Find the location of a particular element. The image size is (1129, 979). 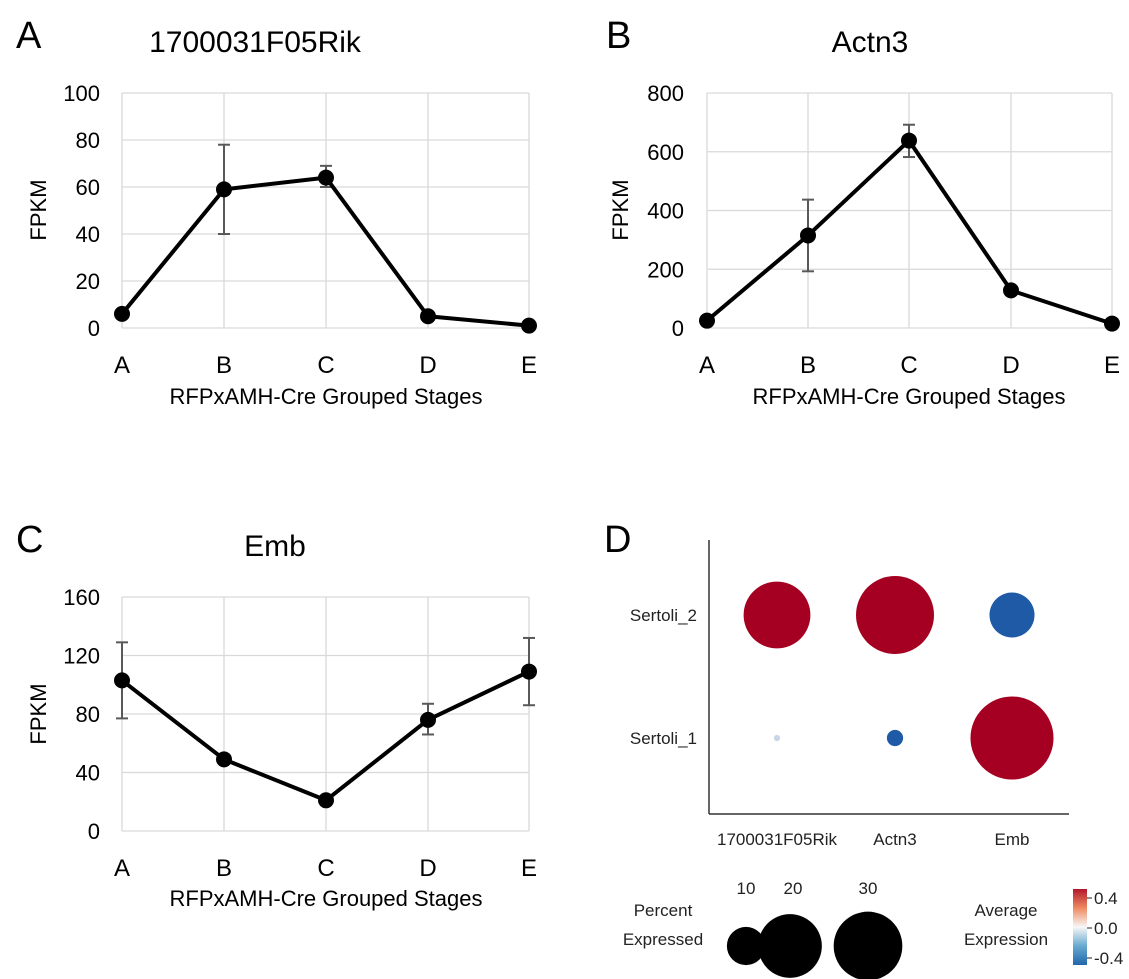

size-legend-title: Percent is located at coordinates (663, 910).